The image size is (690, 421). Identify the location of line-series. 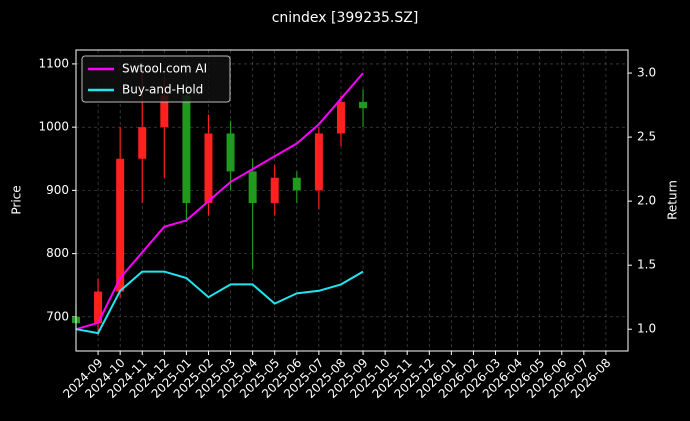
(219, 302).